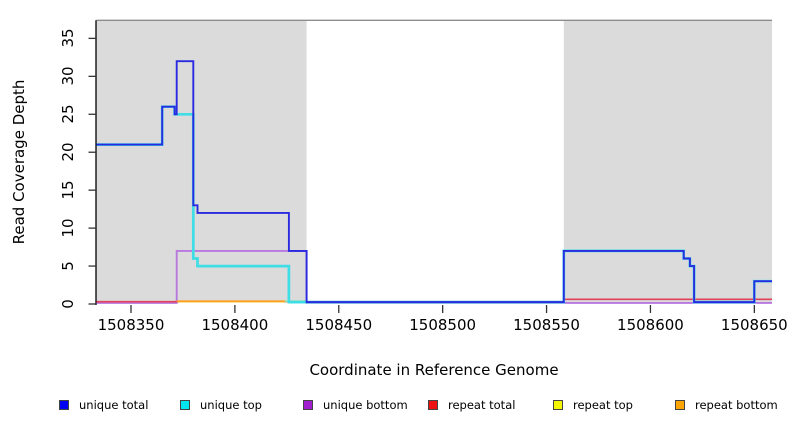  Describe the element at coordinates (68, 228) in the screenshot. I see `y-tick-label: 10` at that location.